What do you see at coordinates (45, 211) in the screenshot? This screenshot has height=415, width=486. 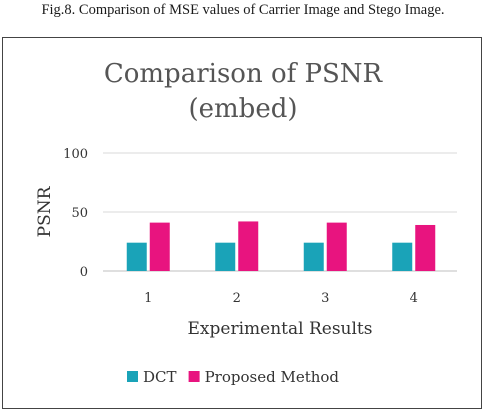 I see `y-axis-label: PSNR` at bounding box center [45, 211].